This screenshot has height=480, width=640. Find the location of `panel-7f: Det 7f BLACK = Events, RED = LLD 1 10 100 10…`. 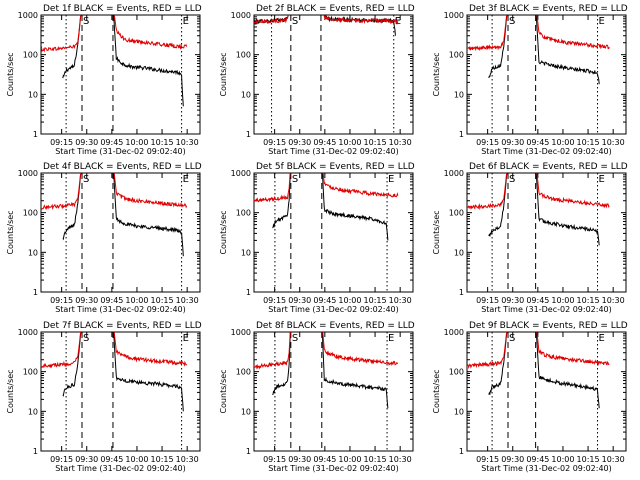

panel-7f: Det 7f BLACK = Events, RED = LLD 1 10 100 10… is located at coordinates (104, 397).